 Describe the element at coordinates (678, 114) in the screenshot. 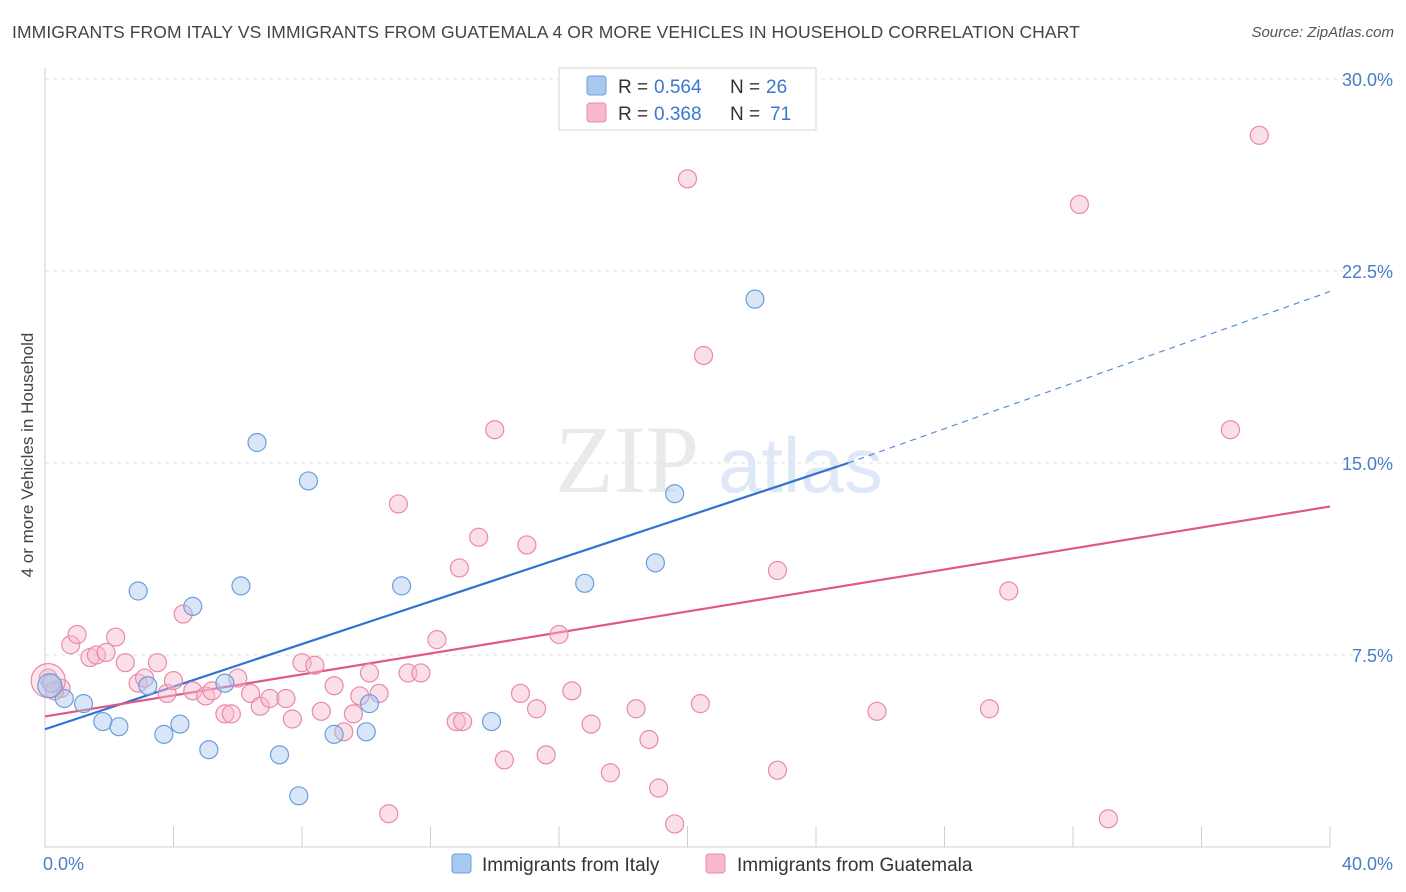

I see `legend-r-value-guatemala: 0.368` at that location.